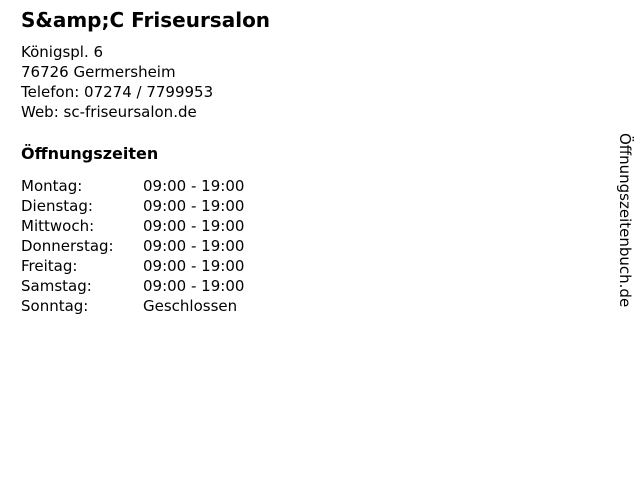 The width and height of the screenshot is (640, 480). I want to click on time-value: Geschlossen, so click(190, 306).